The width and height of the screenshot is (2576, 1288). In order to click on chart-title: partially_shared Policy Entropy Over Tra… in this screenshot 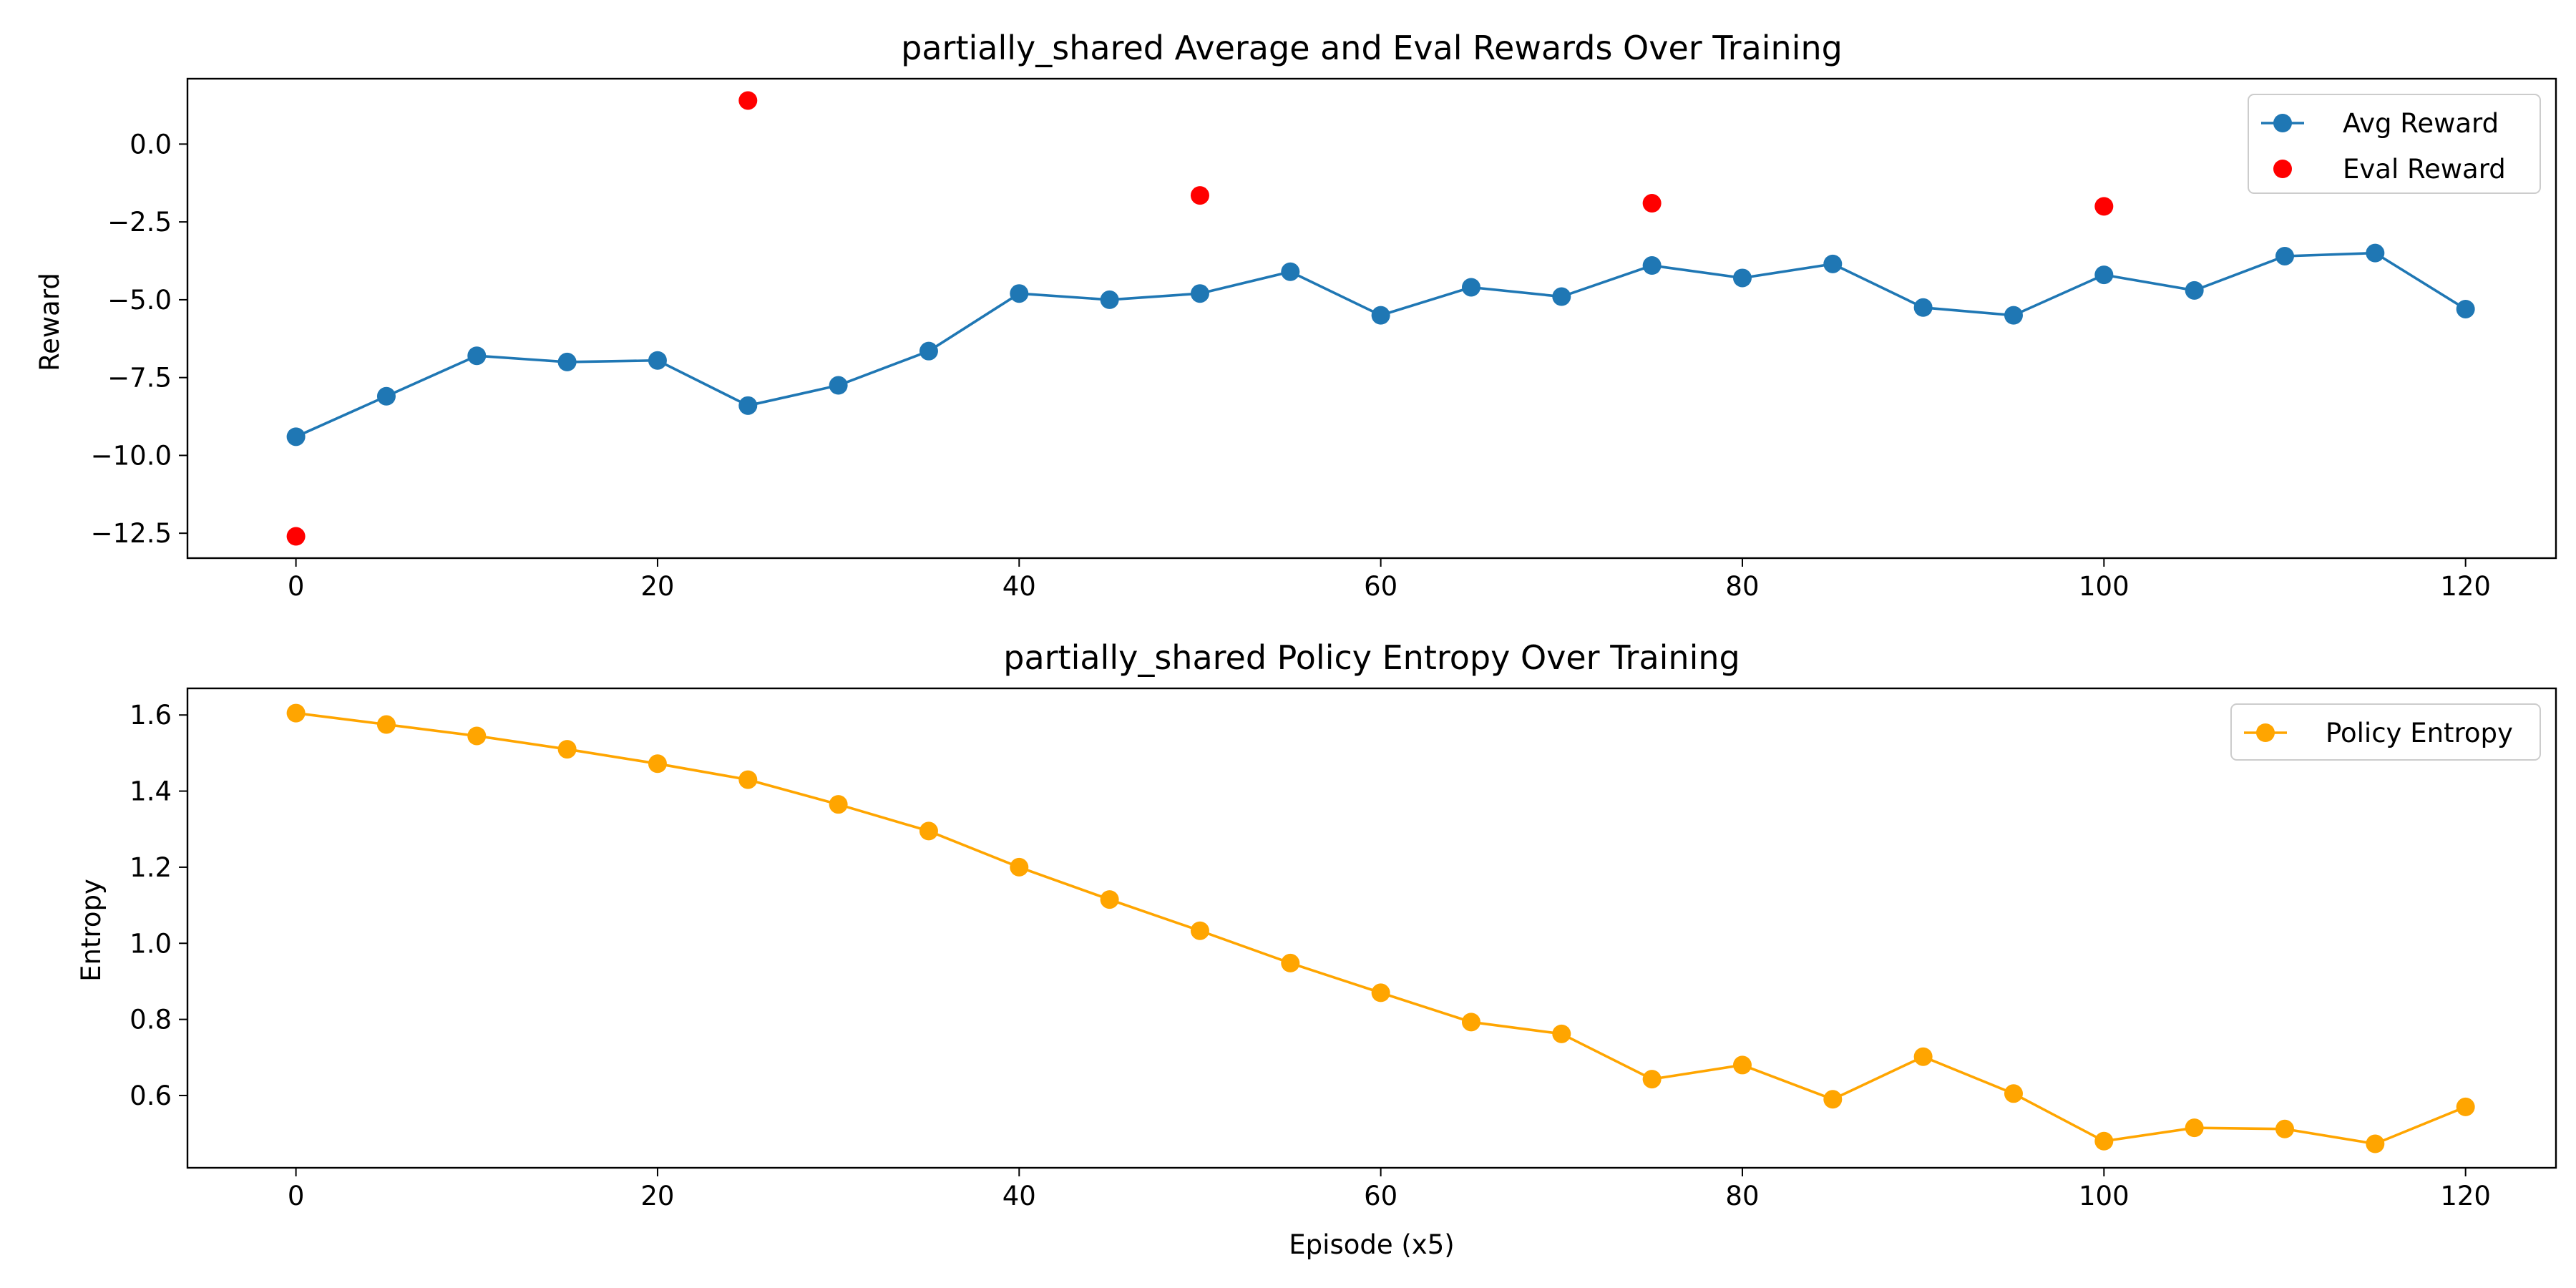, I will do `click(1371, 657)`.